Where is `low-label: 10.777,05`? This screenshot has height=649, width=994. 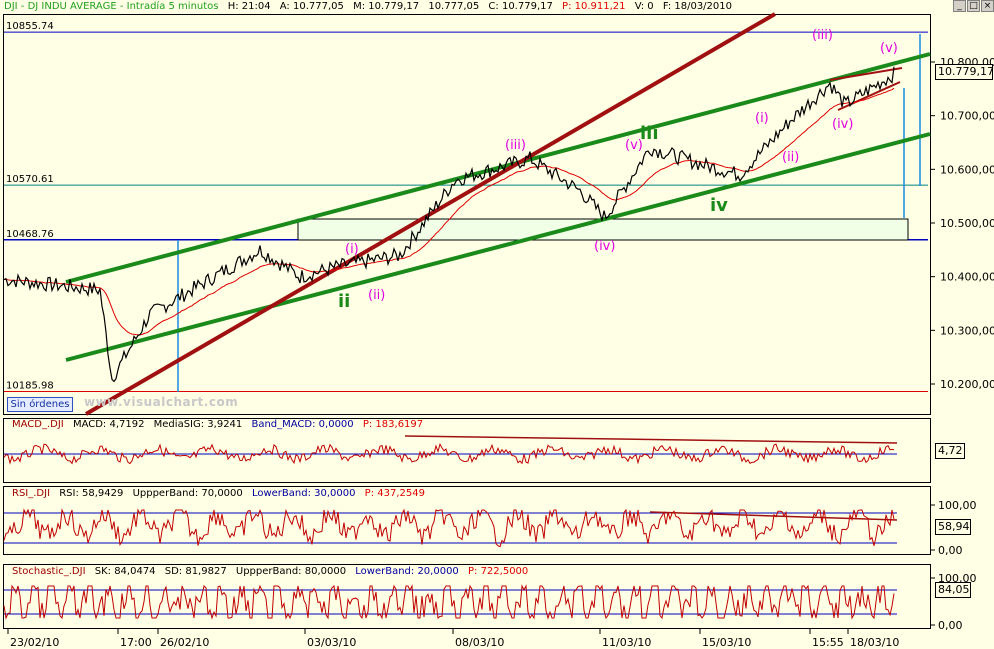
low-label: 10.777,05 is located at coordinates (454, 6).